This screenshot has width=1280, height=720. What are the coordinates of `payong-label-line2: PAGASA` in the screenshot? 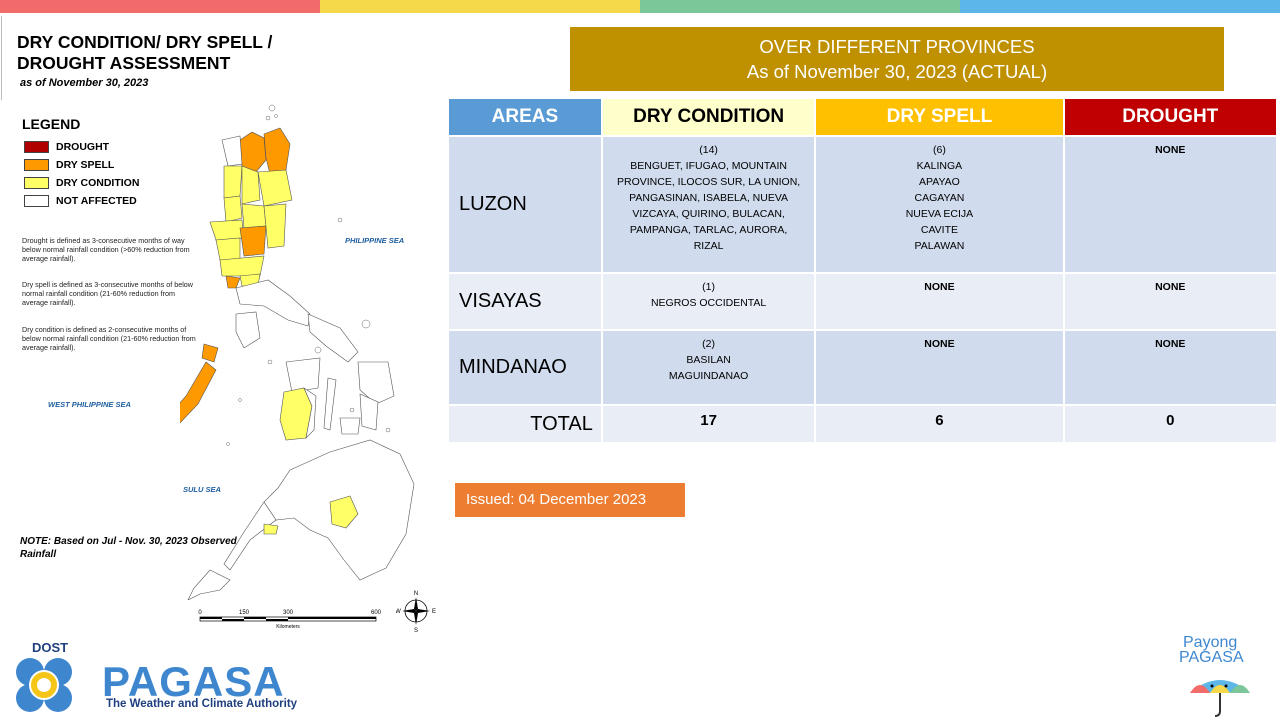 It's located at (1211, 657).